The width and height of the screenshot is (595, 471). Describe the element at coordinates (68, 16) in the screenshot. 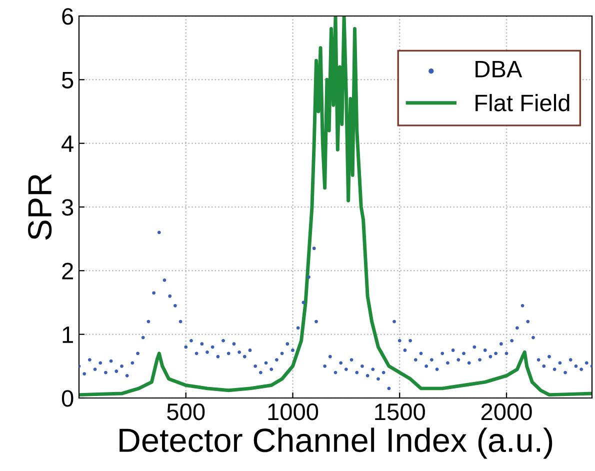

I see `y-tick-label: 6` at that location.